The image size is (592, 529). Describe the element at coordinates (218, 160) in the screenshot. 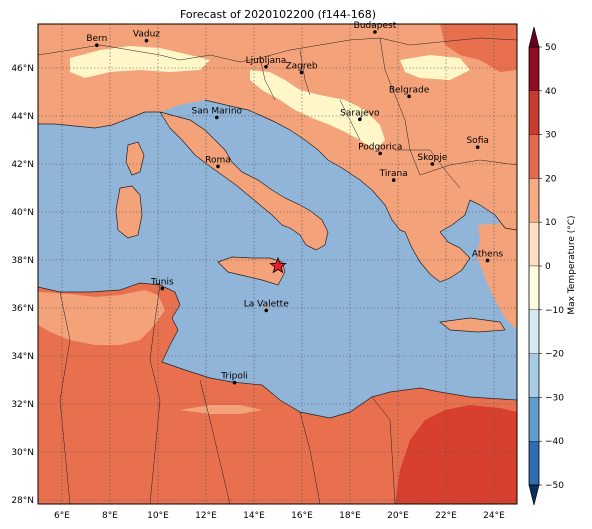

I see `city-label: Roma` at that location.